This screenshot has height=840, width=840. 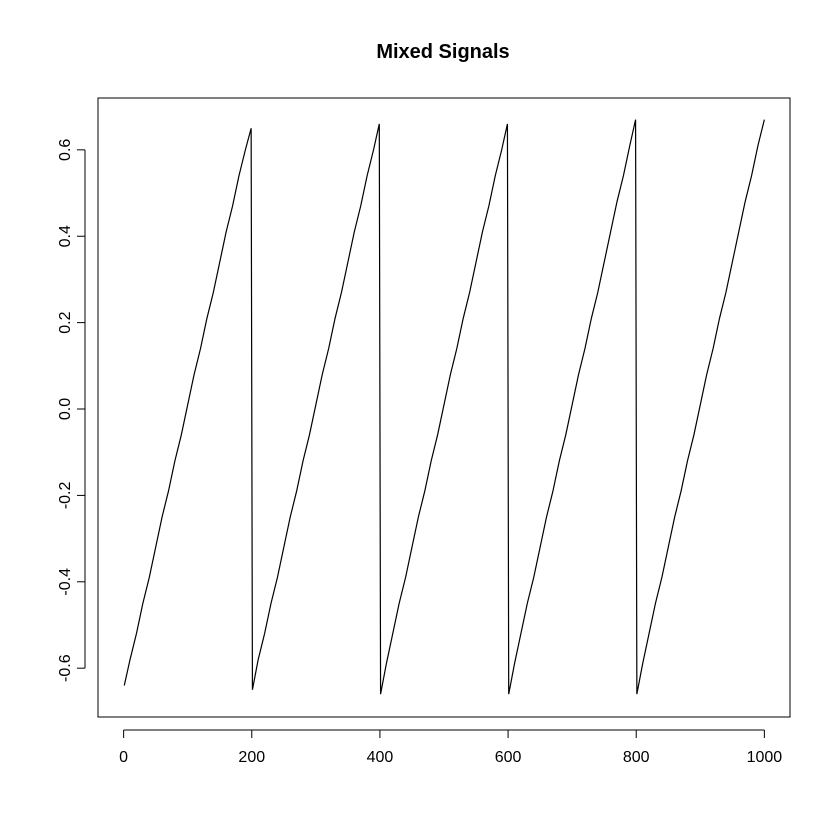 I want to click on x-tick-label: 200, so click(x=251, y=757).